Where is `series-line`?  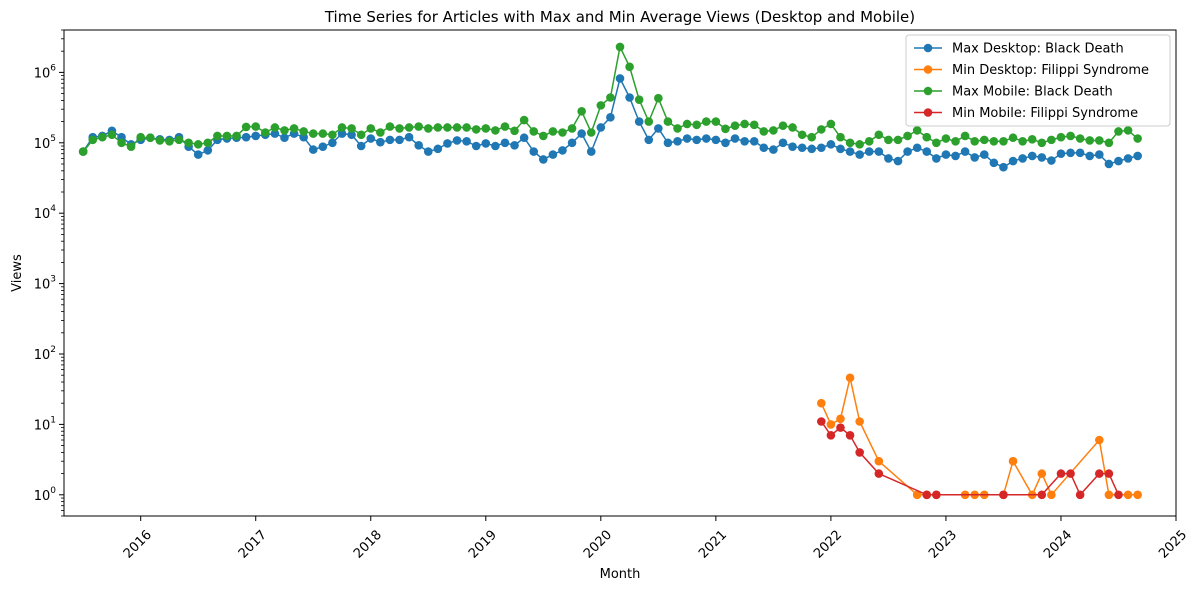
series-line is located at coordinates (979, 437).